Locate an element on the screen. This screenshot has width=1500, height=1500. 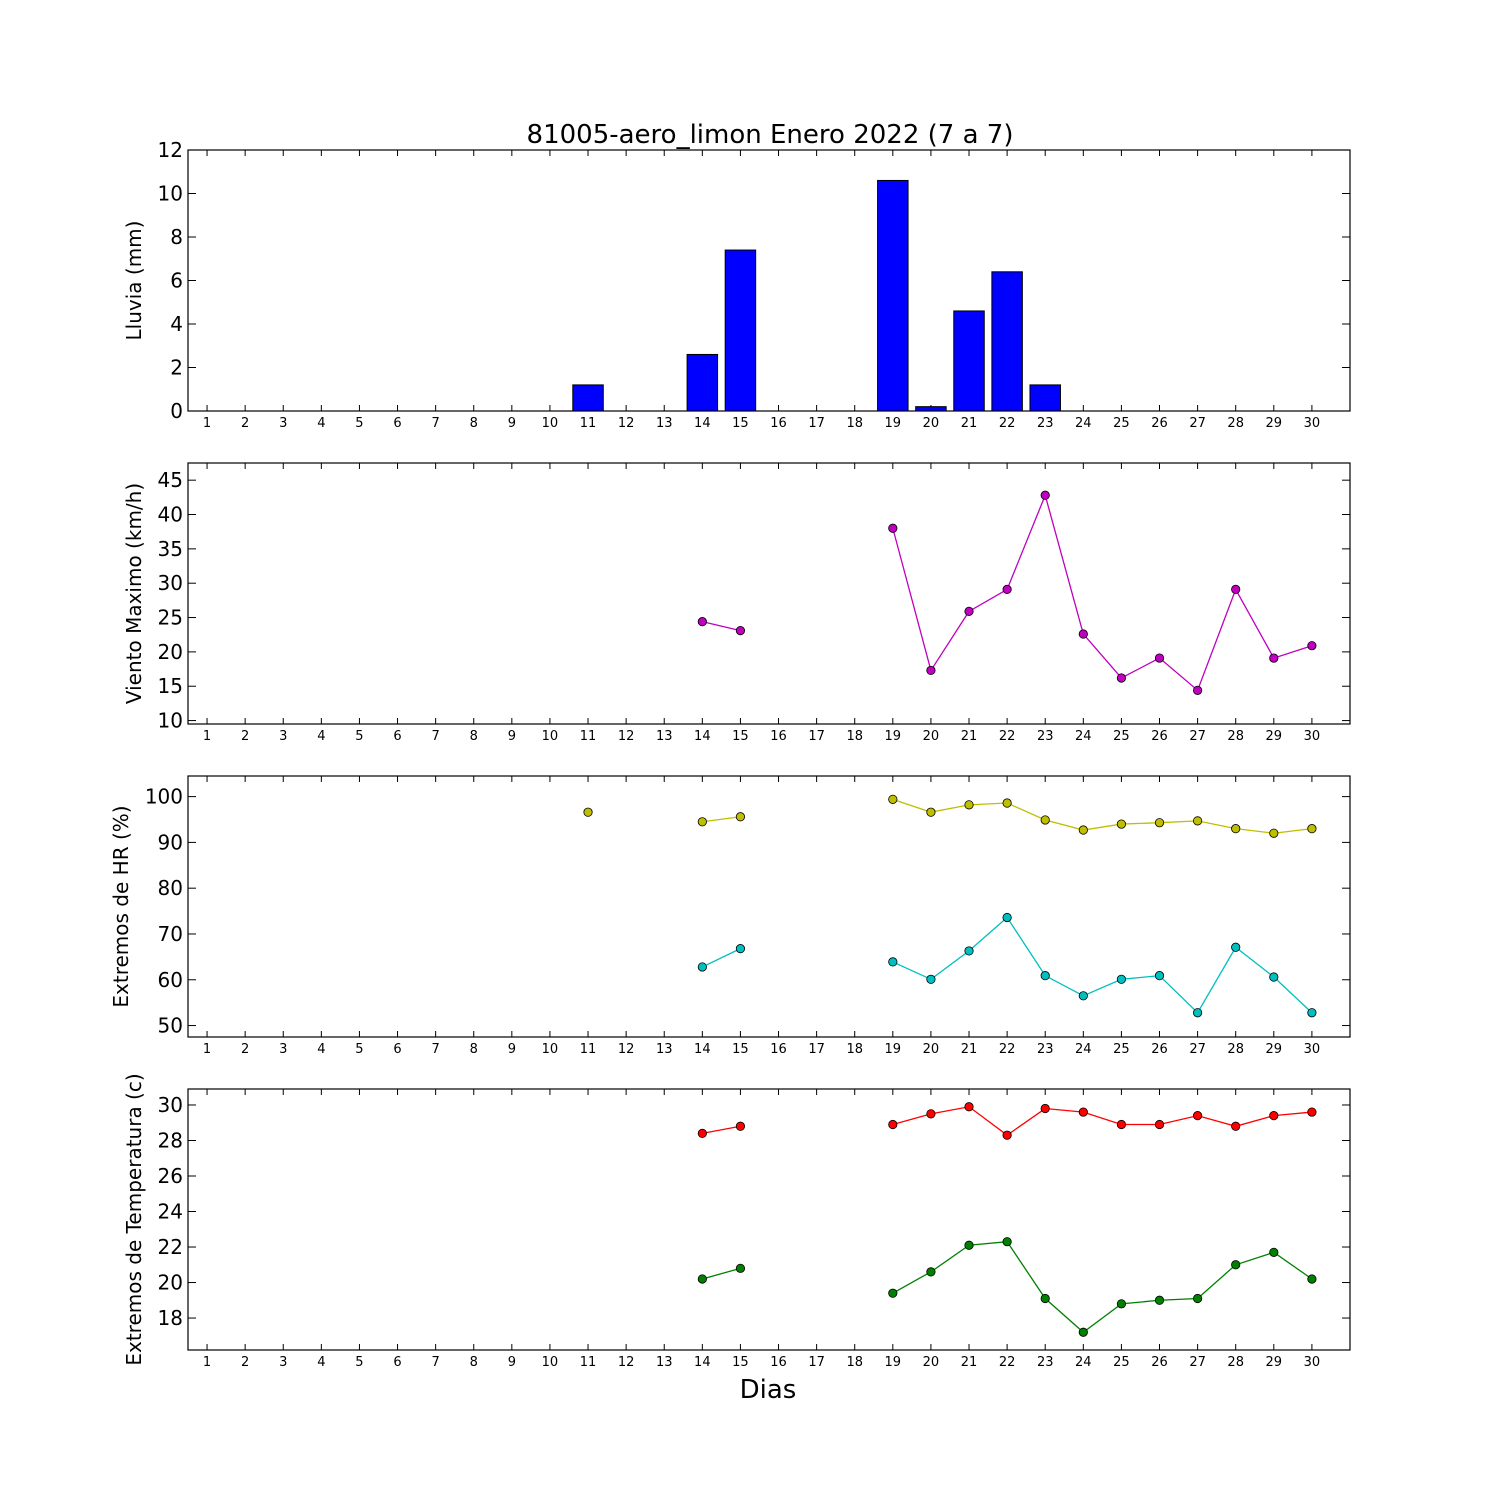
y-tick-label: 70 is located at coordinates (170, 934).